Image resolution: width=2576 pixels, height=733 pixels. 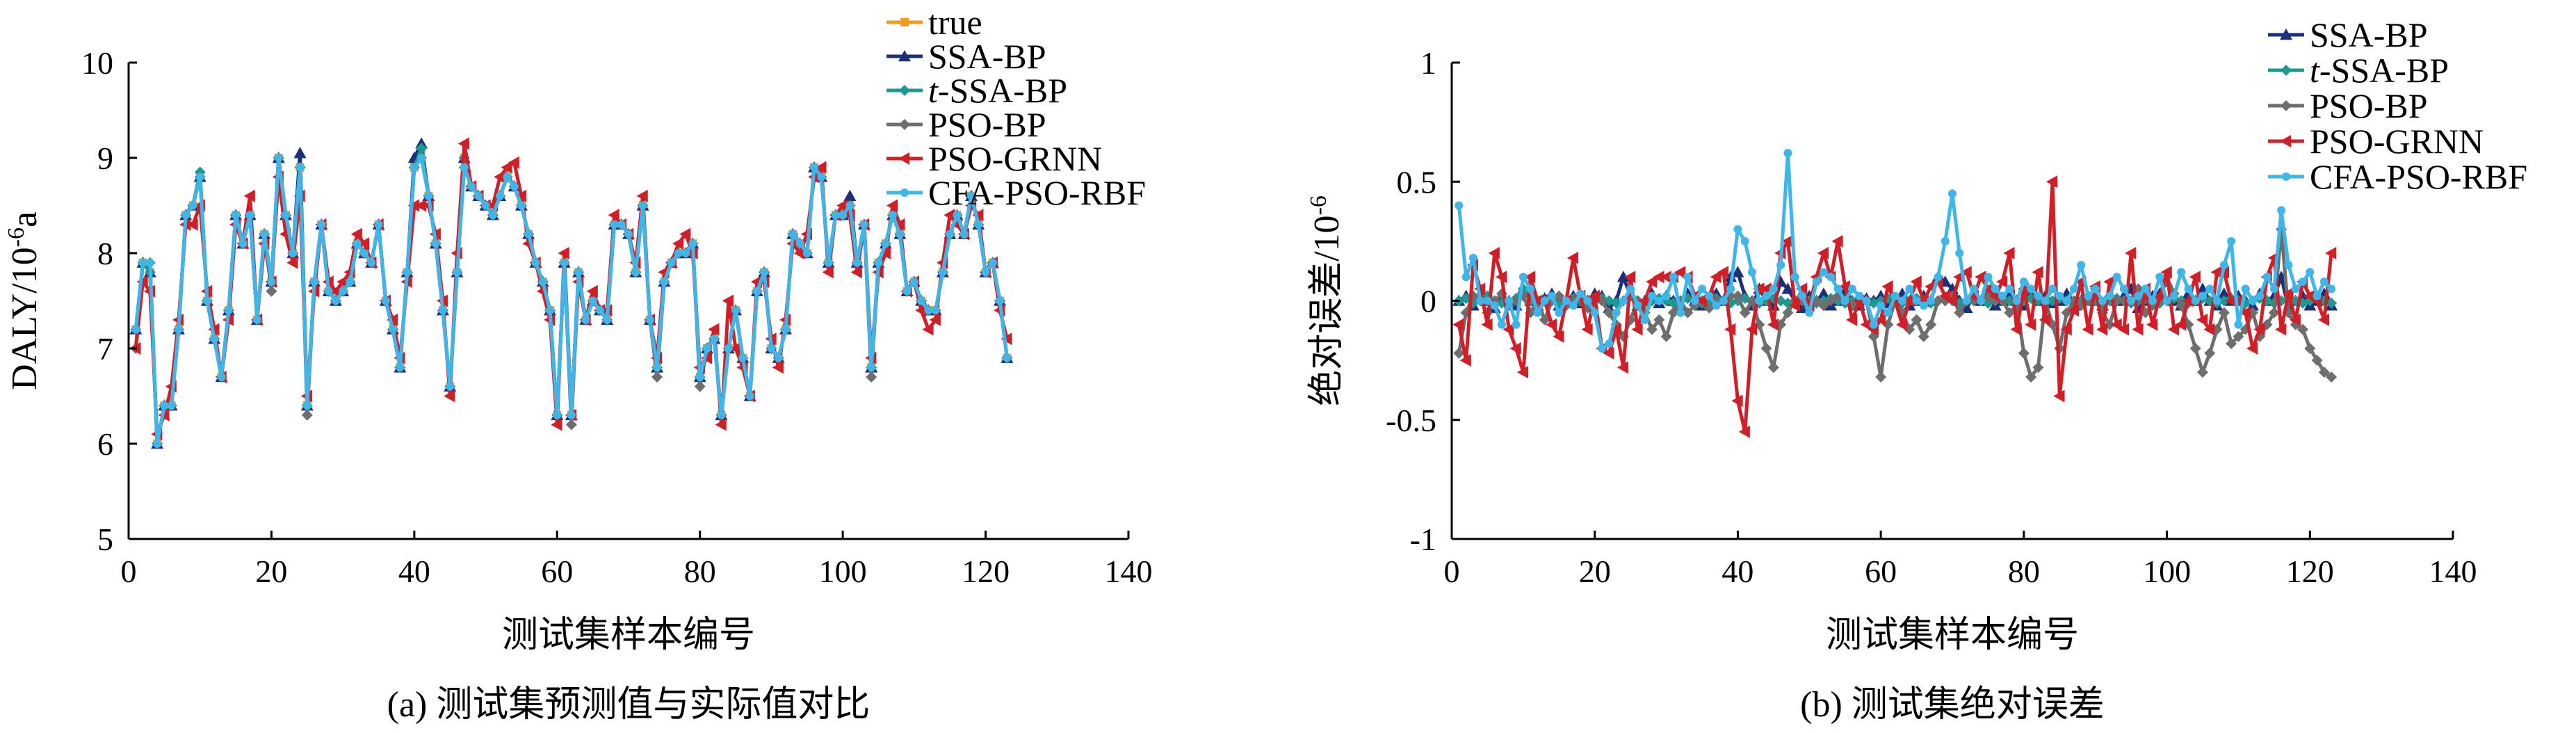 I want to click on chart-a-y-axis-title: DALY/10-6a, so click(x=24, y=300).